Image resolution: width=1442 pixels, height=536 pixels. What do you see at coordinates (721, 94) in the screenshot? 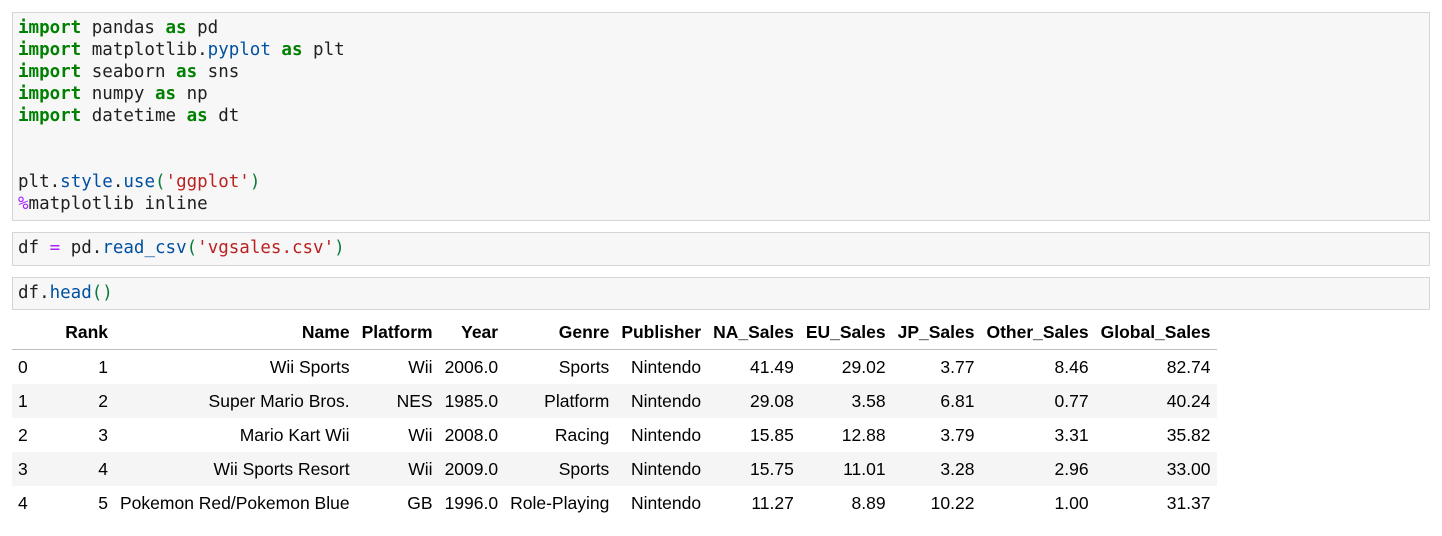
I see `code-line: import numpy as np` at bounding box center [721, 94].